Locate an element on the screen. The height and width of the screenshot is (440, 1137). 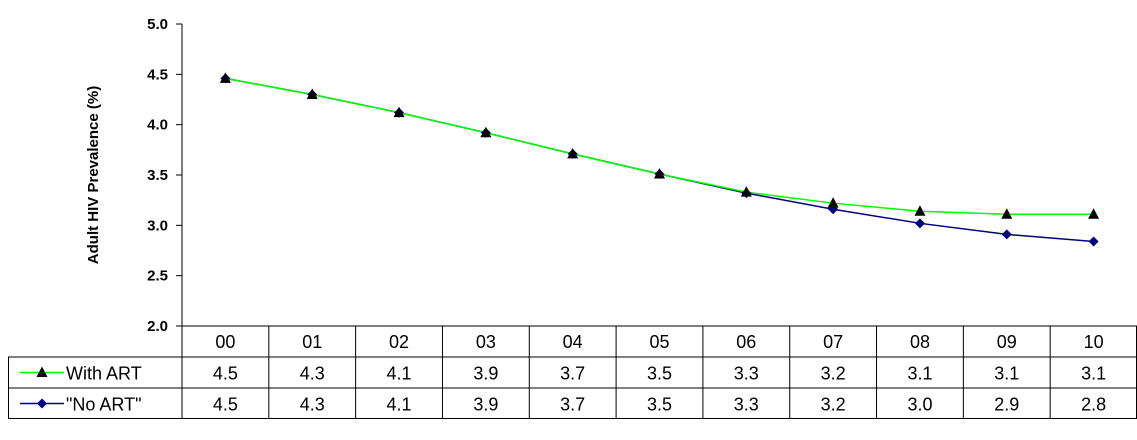
x-tick-label: 03 is located at coordinates (486, 342).